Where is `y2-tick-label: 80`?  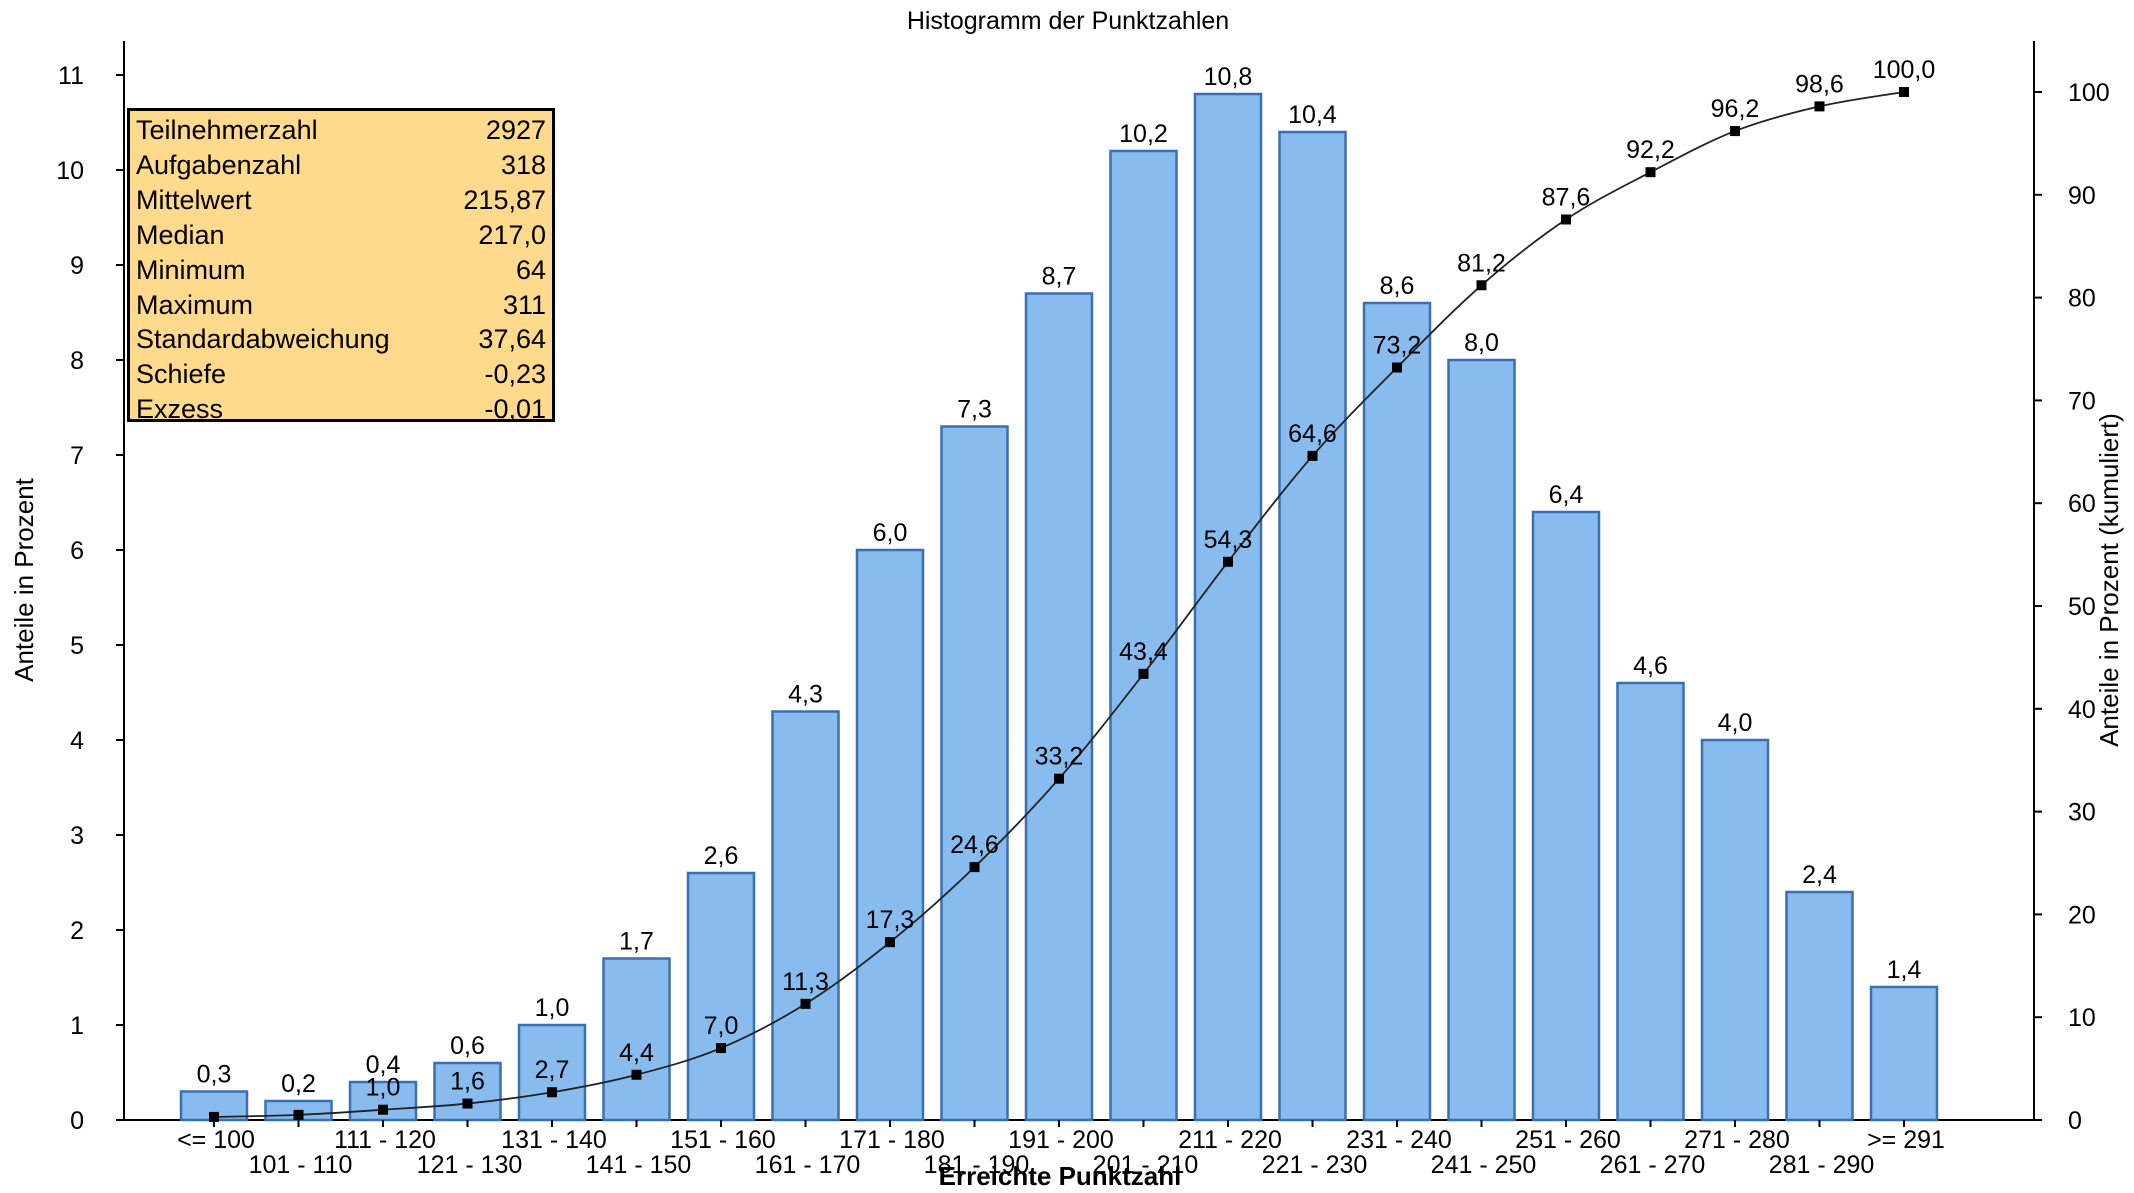 y2-tick-label: 80 is located at coordinates (2082, 299).